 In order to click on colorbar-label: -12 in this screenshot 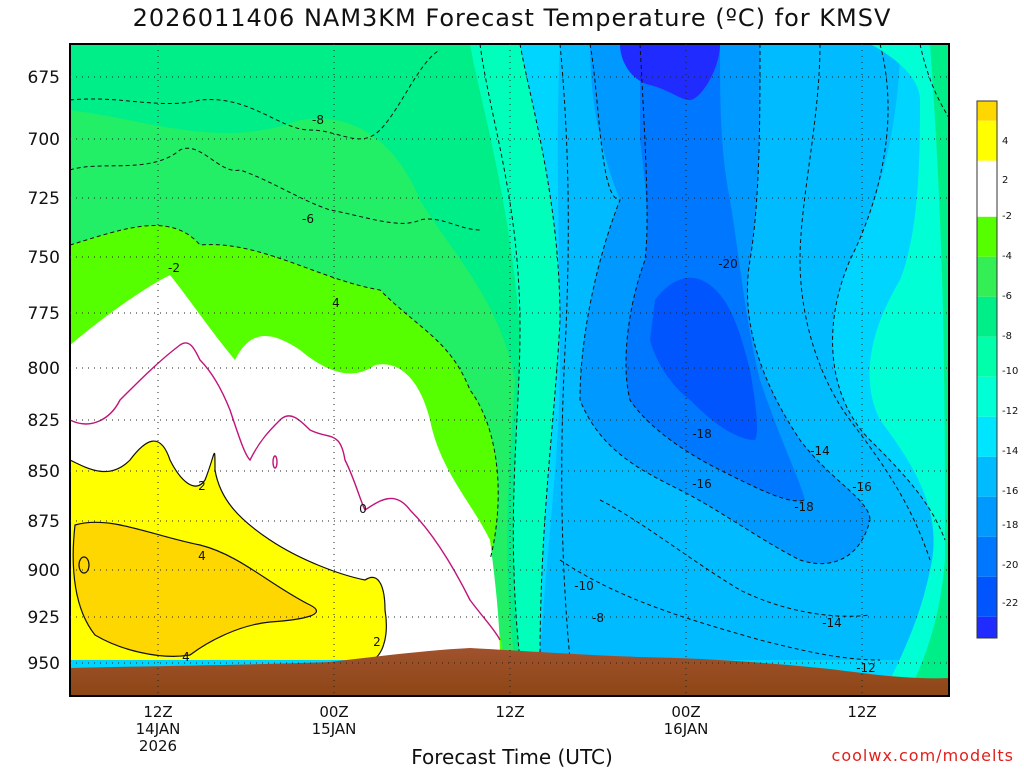, I will do `click(1010, 411)`.